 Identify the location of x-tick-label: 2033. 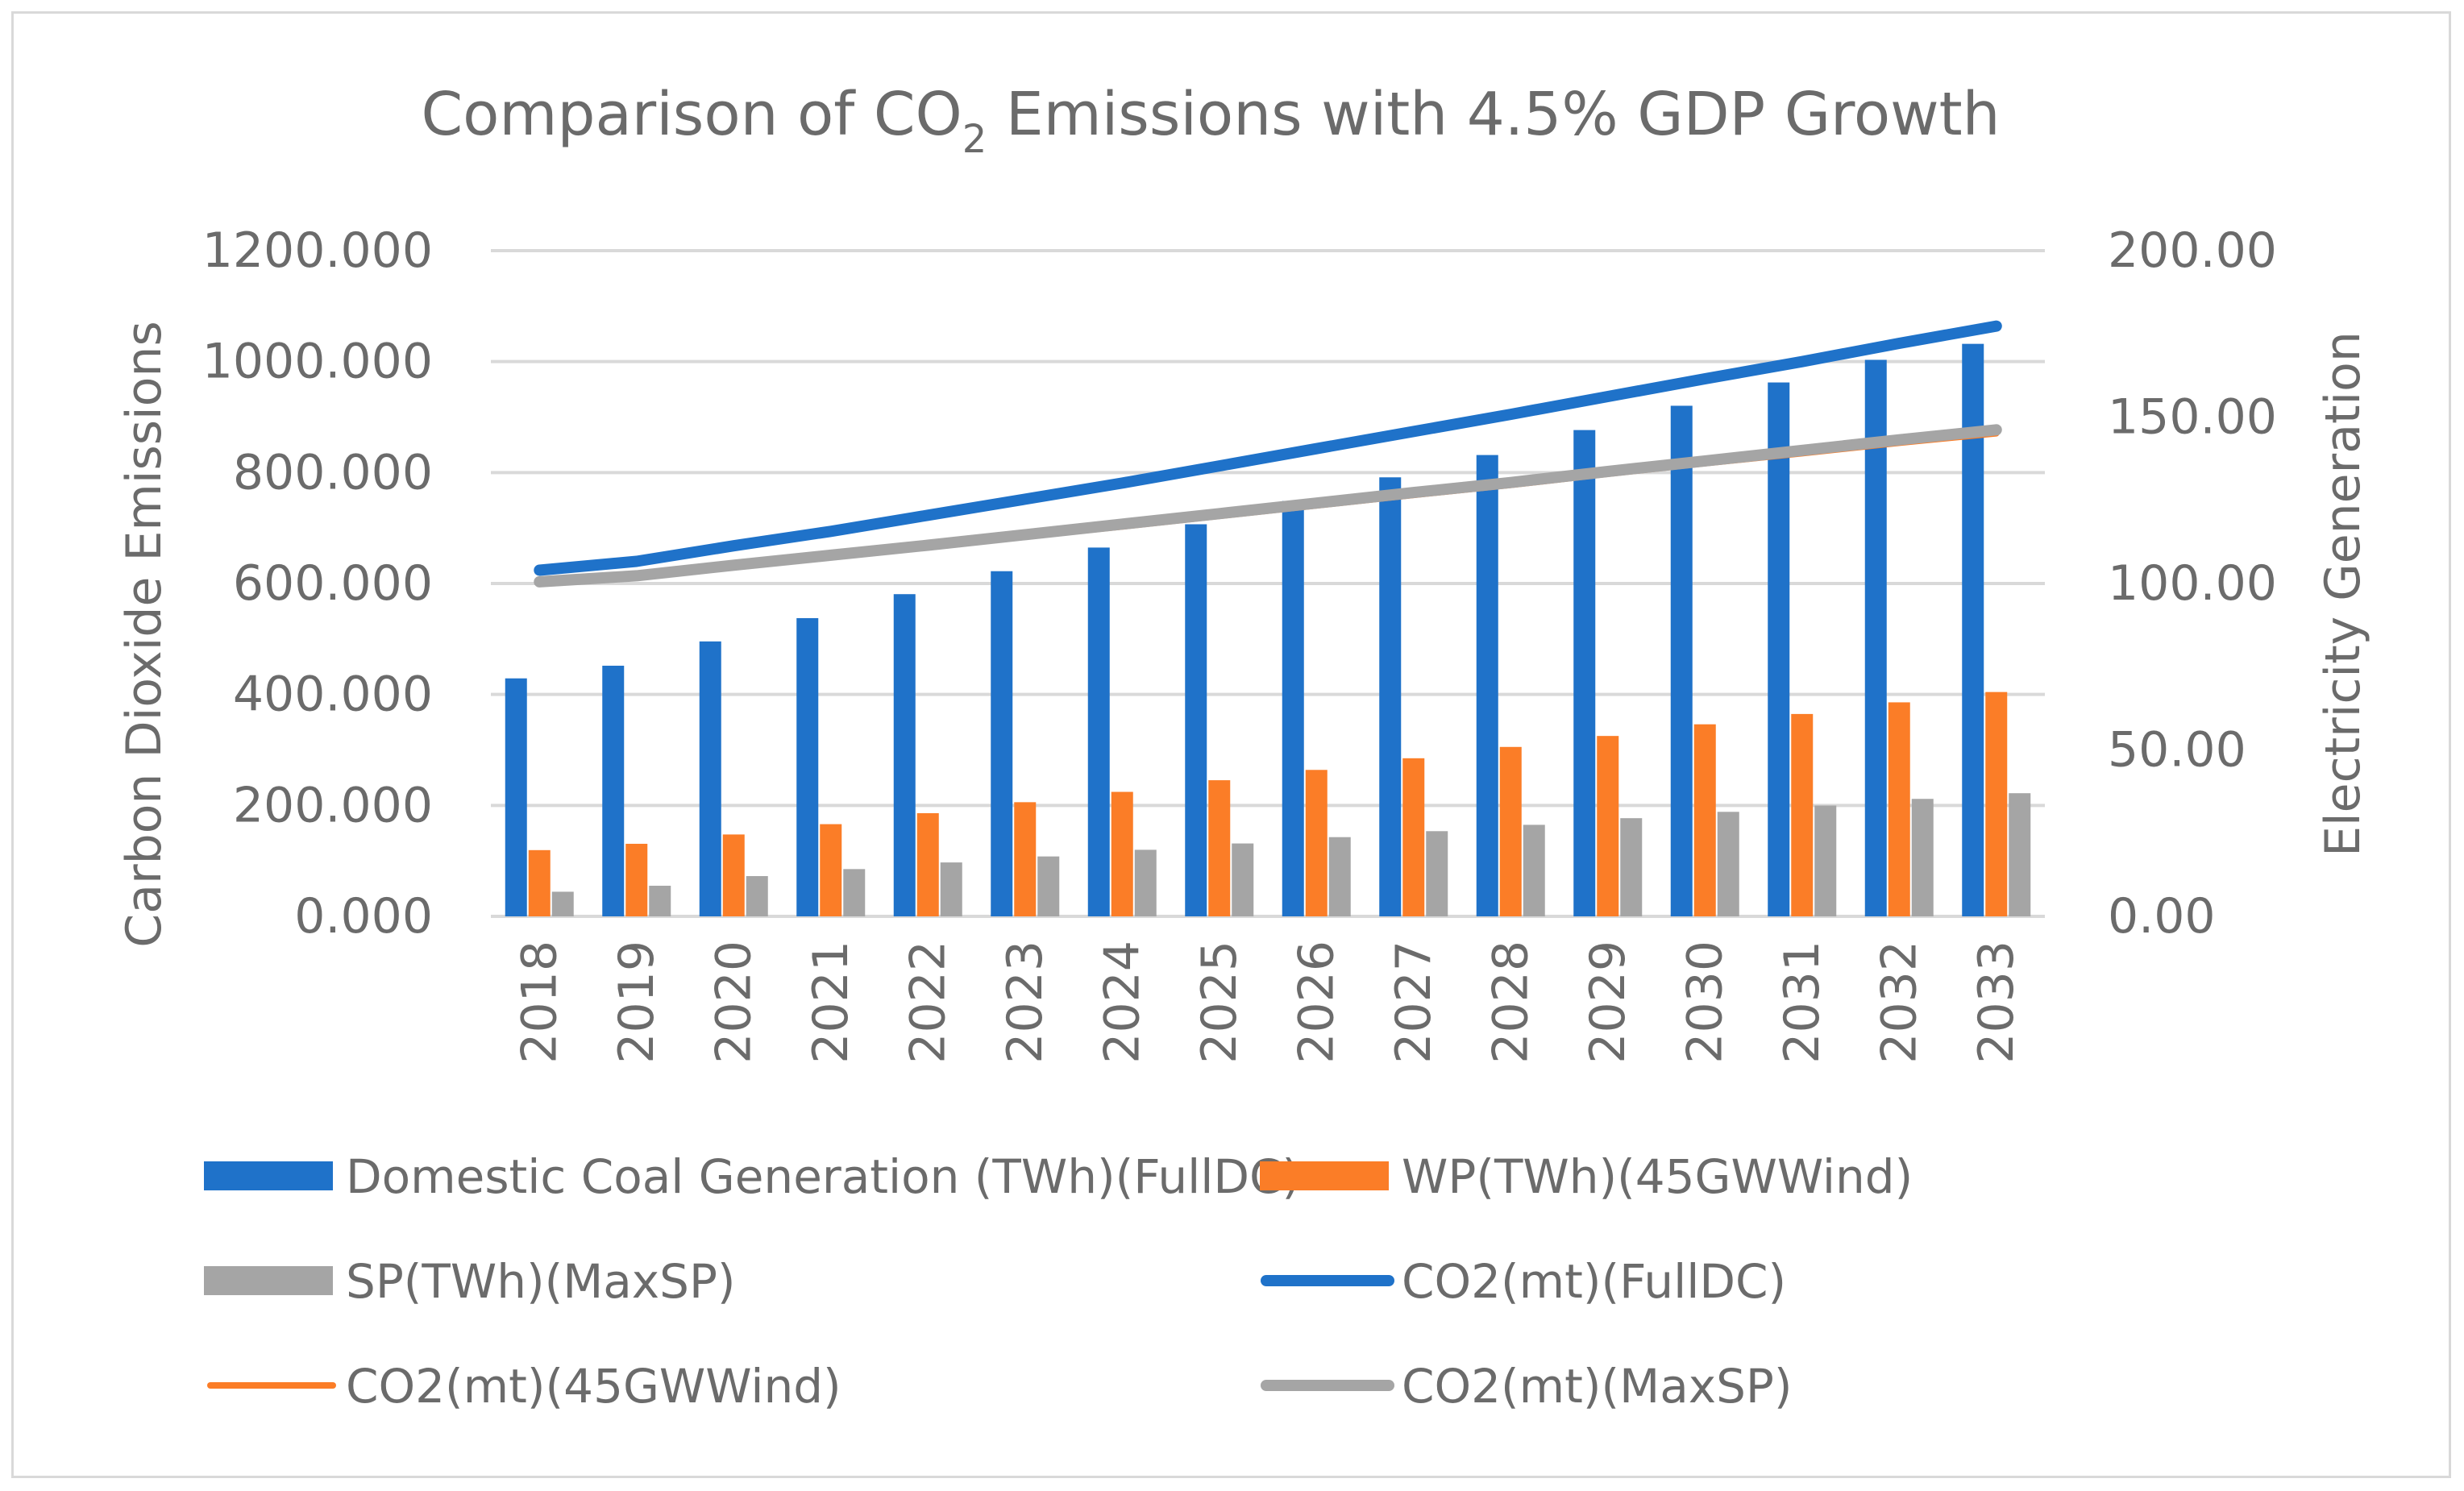
(1997, 1002).